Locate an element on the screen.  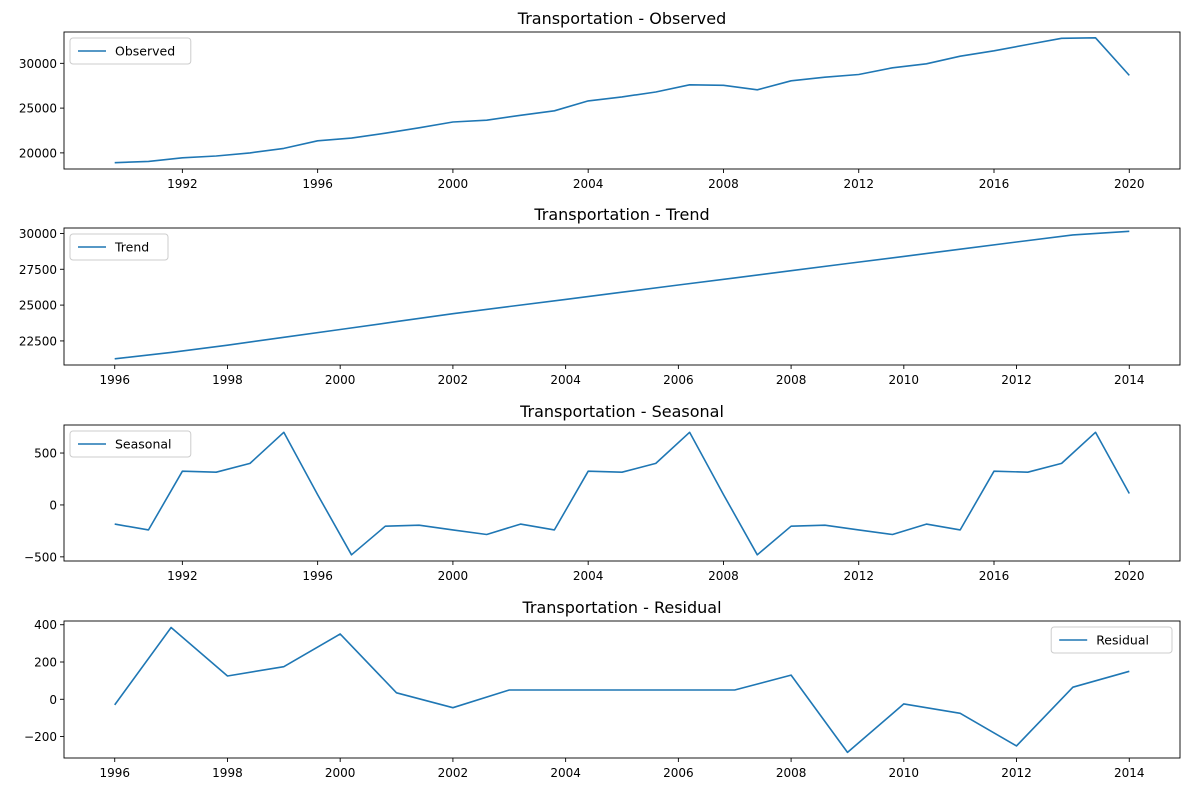
chart-title: Transportation - Seasonal is located at coordinates (621, 411).